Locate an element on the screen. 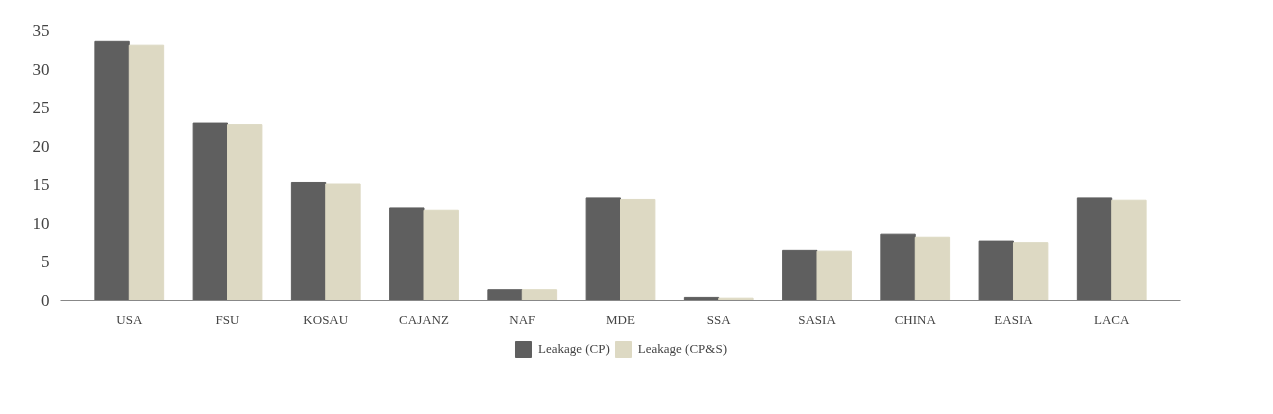 The height and width of the screenshot is (414, 1273). x-tick-label: SSA is located at coordinates (719, 319).